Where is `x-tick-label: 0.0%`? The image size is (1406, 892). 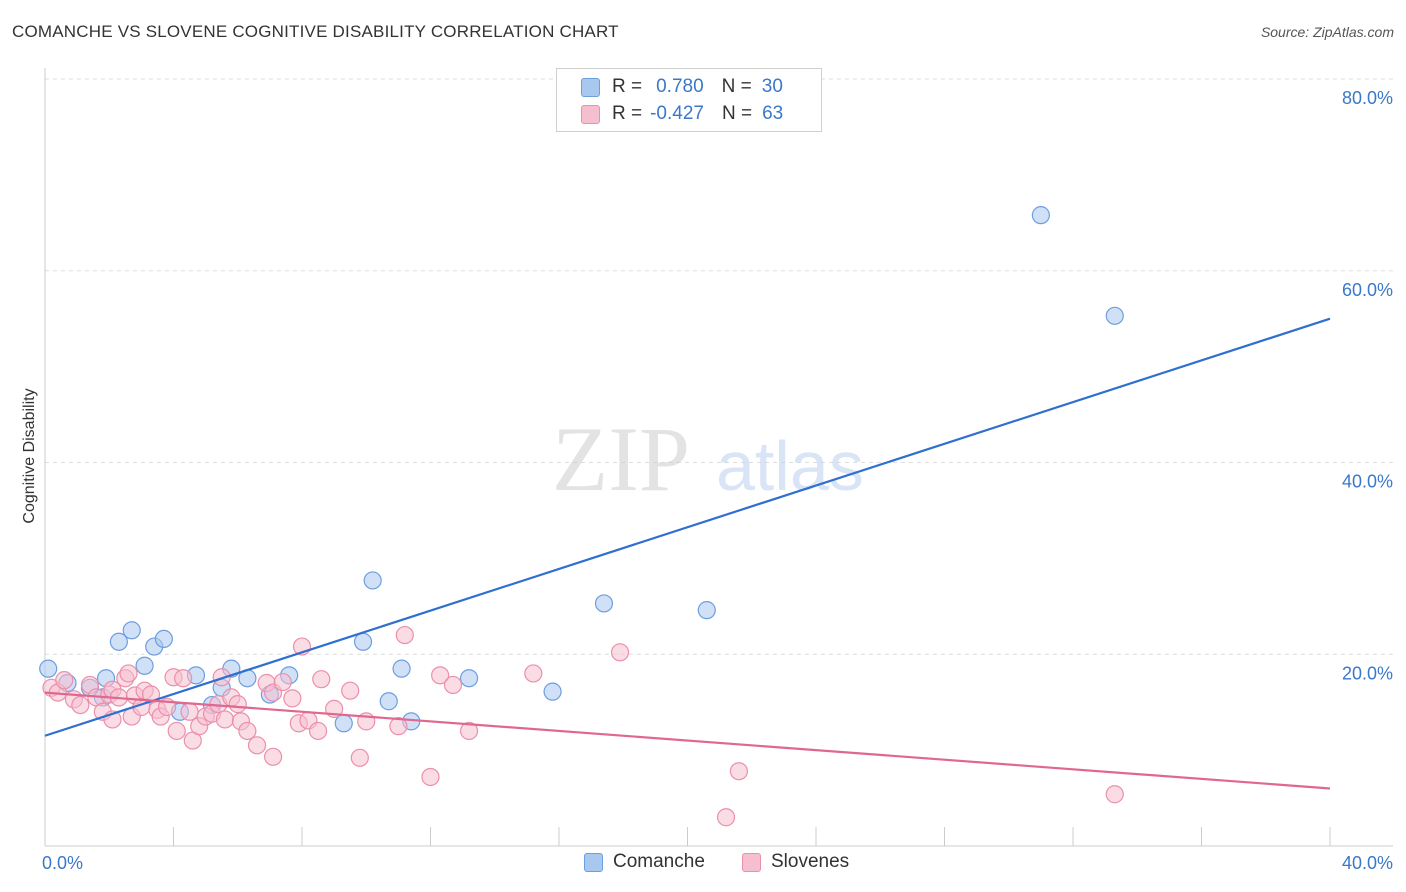
x-tick-label: 0.0% is located at coordinates (62, 863).